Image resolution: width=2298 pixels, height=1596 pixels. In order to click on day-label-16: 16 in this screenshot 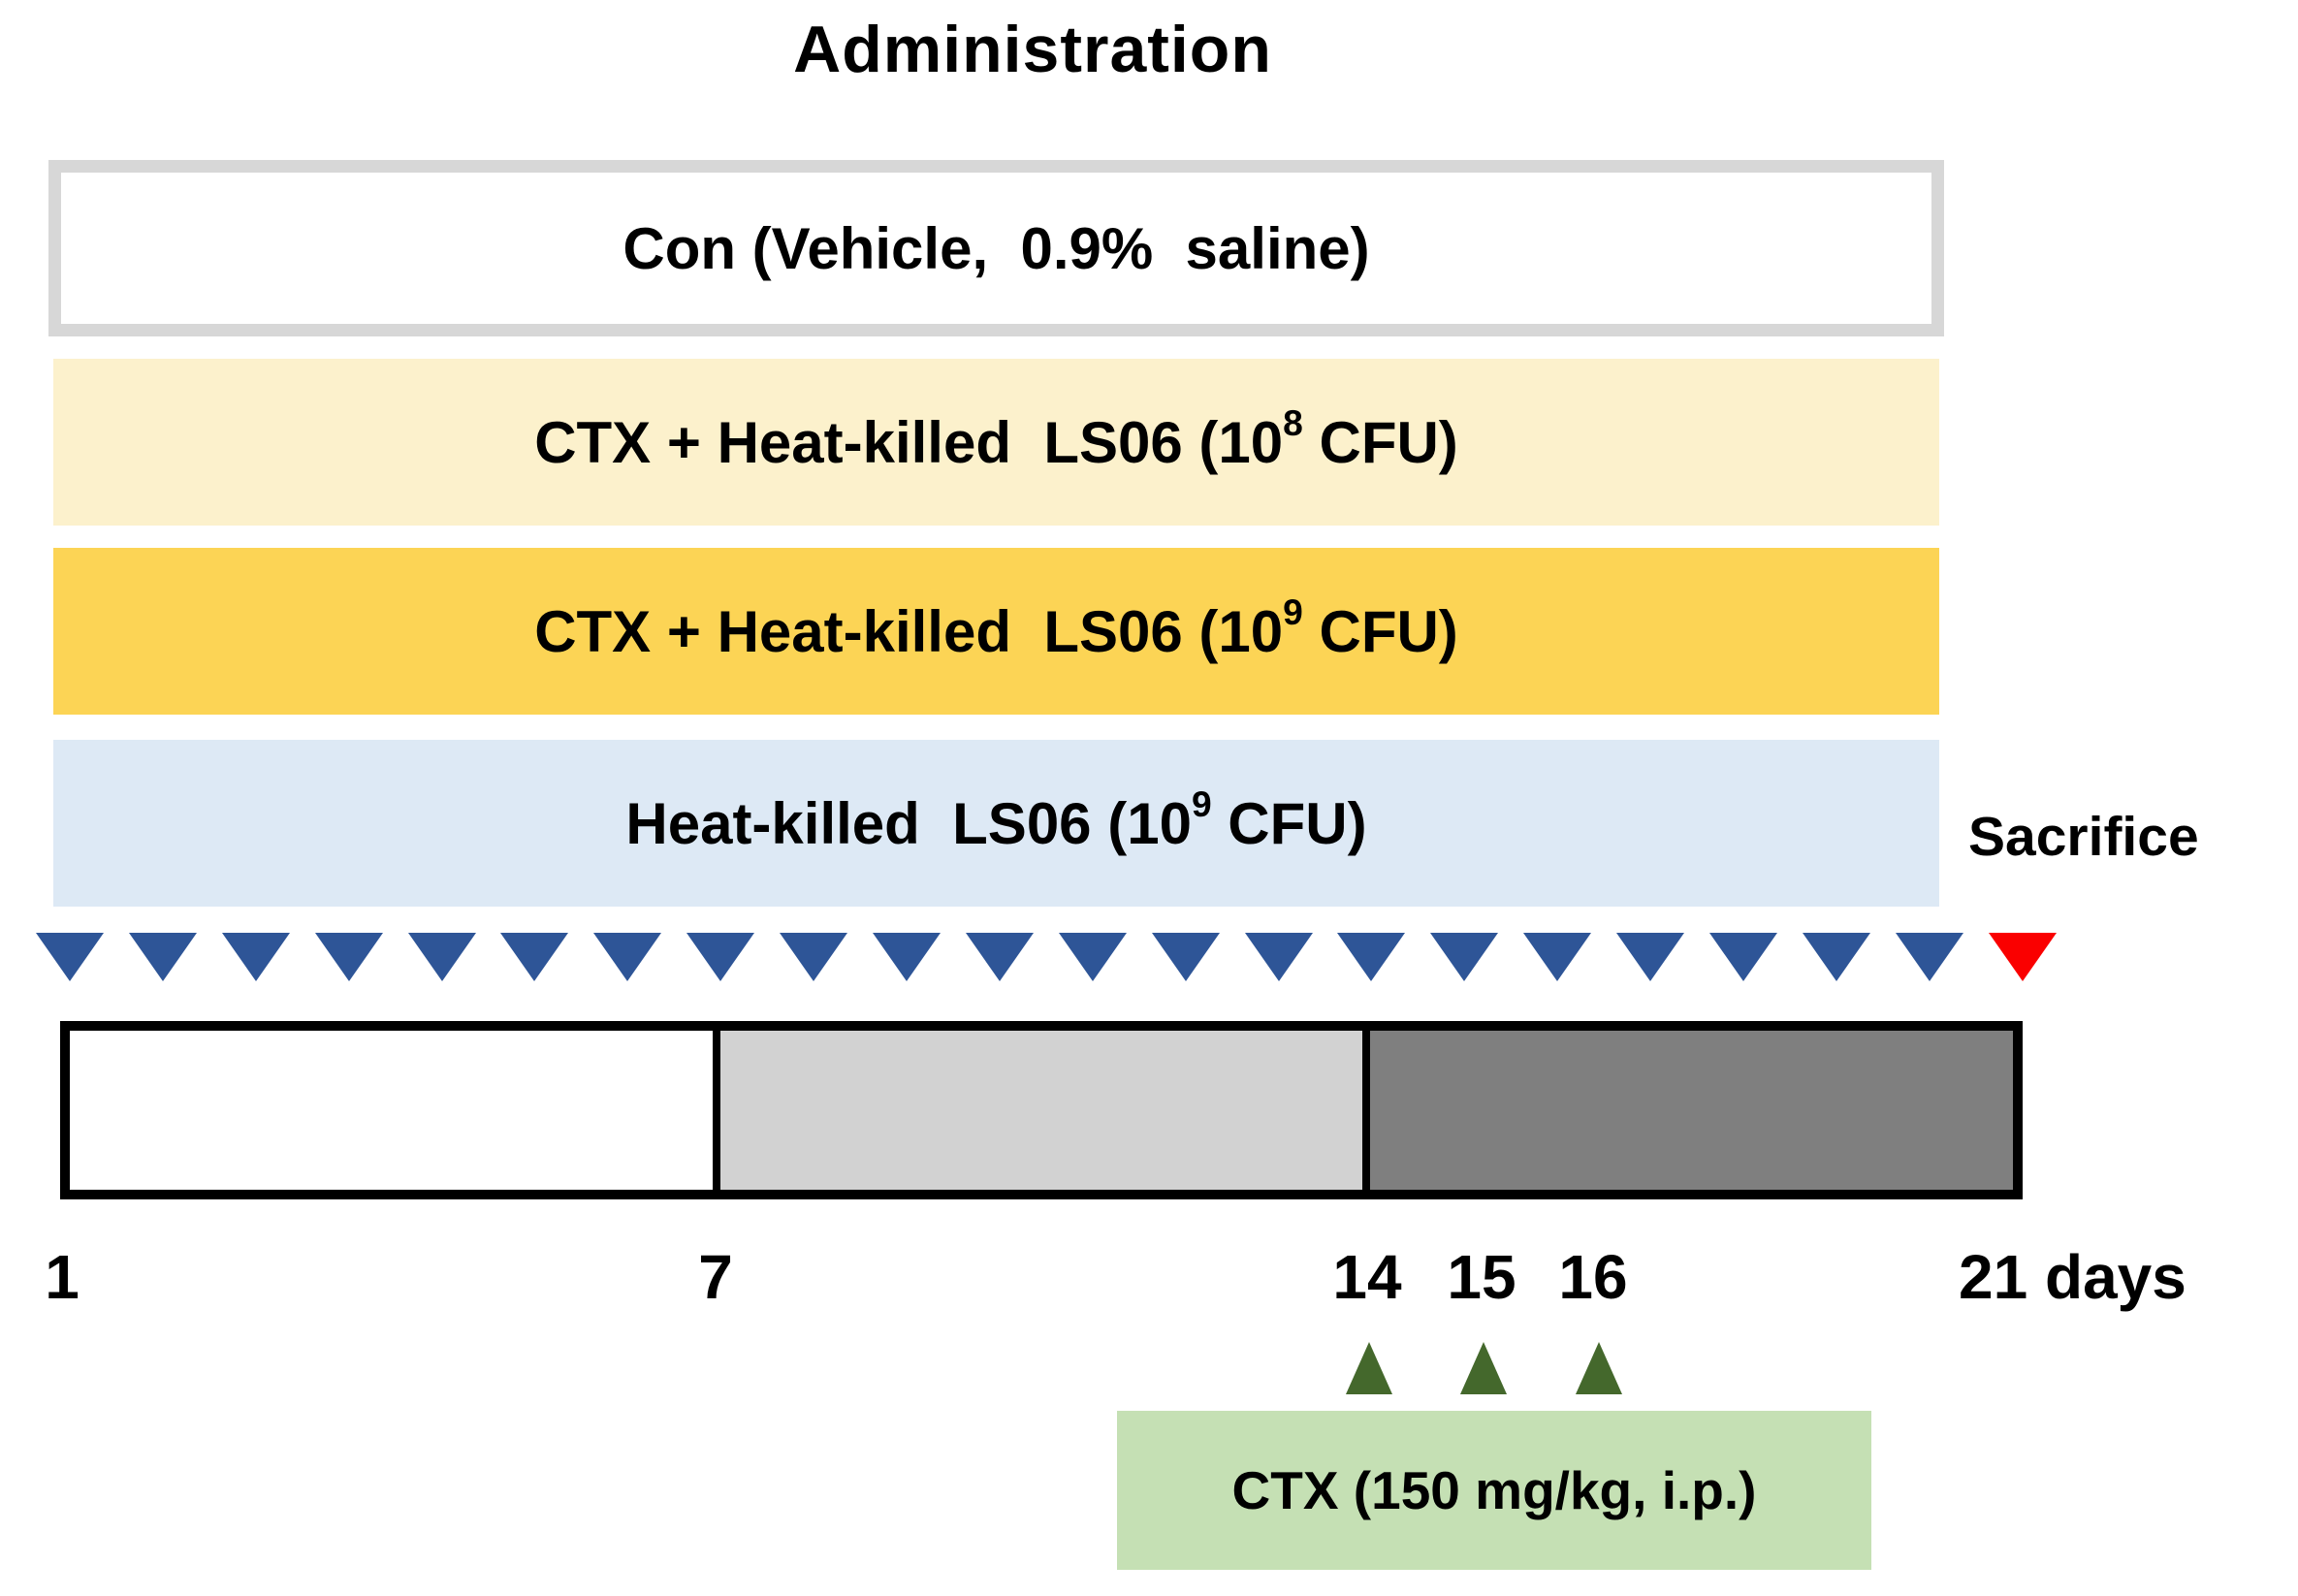, I will do `click(1593, 1277)`.